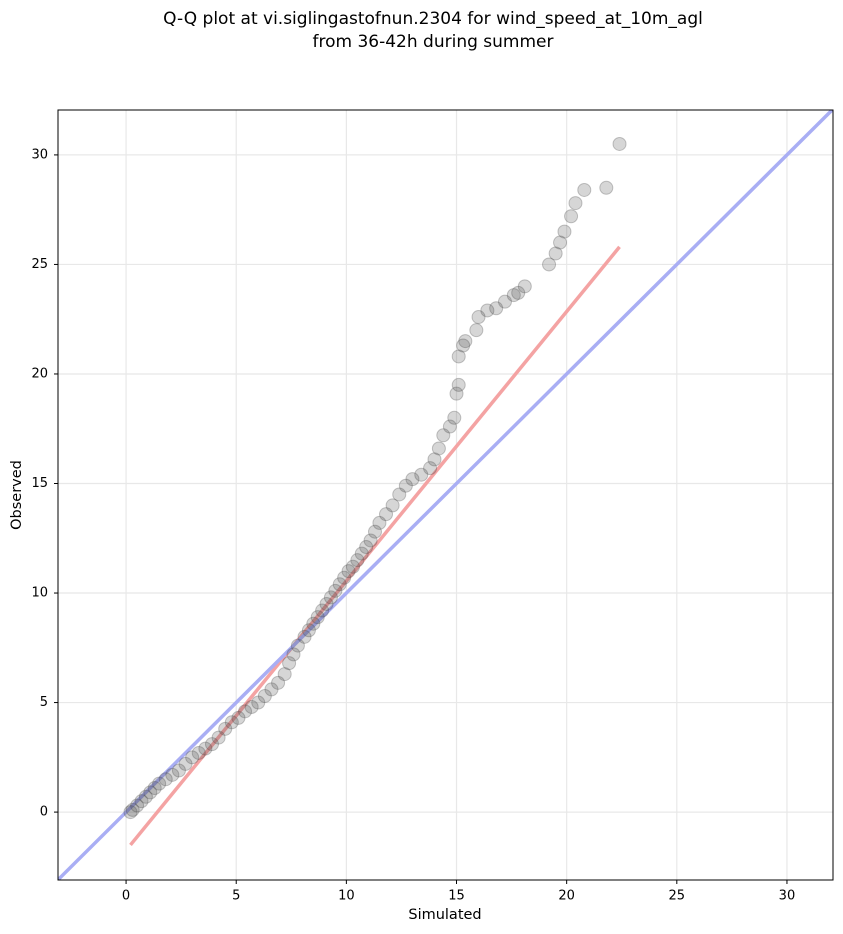  I want to click on x-tick-label: 0, so click(126, 896).